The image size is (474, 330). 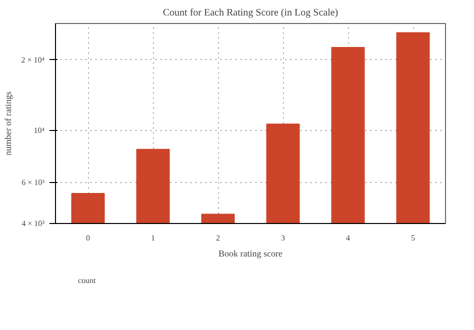 I want to click on y-tick-label: 2 × 10⁴, so click(x=33, y=59).